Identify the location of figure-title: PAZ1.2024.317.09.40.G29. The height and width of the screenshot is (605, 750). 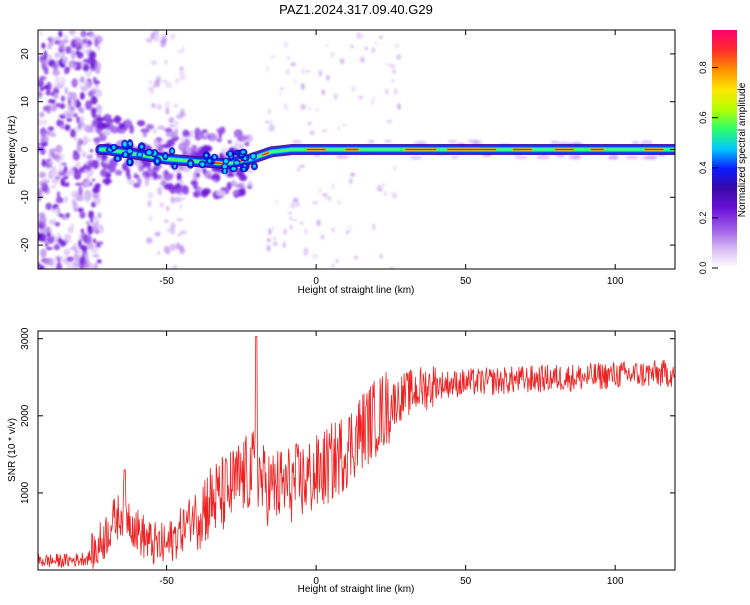
(356, 9).